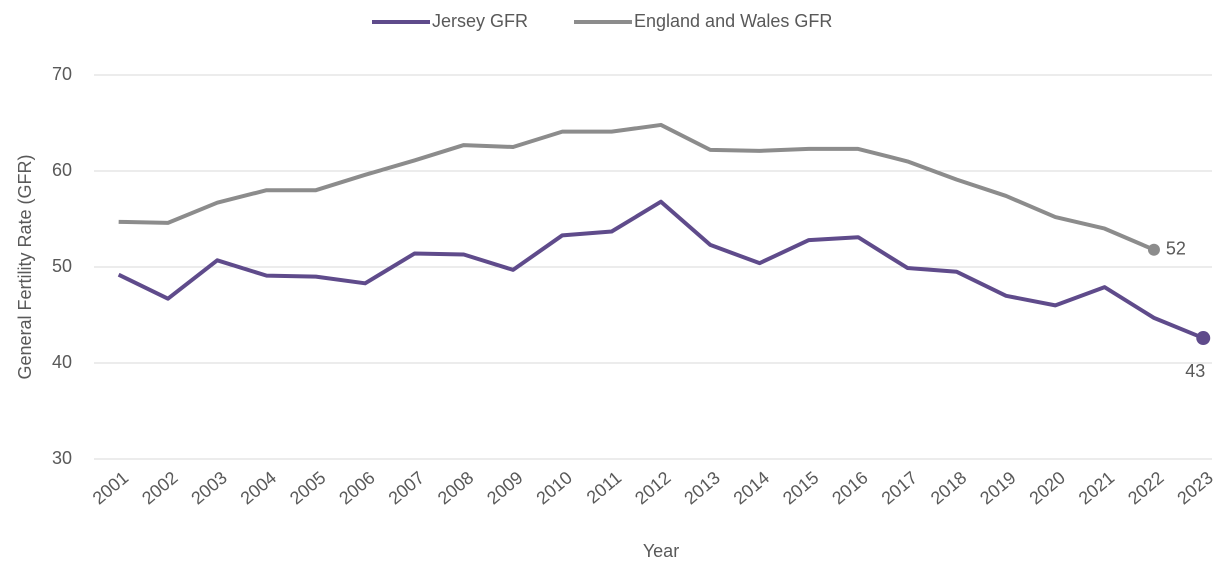 The height and width of the screenshot is (563, 1214). What do you see at coordinates (111, 487) in the screenshot?
I see `x-tick-label: 2001` at bounding box center [111, 487].